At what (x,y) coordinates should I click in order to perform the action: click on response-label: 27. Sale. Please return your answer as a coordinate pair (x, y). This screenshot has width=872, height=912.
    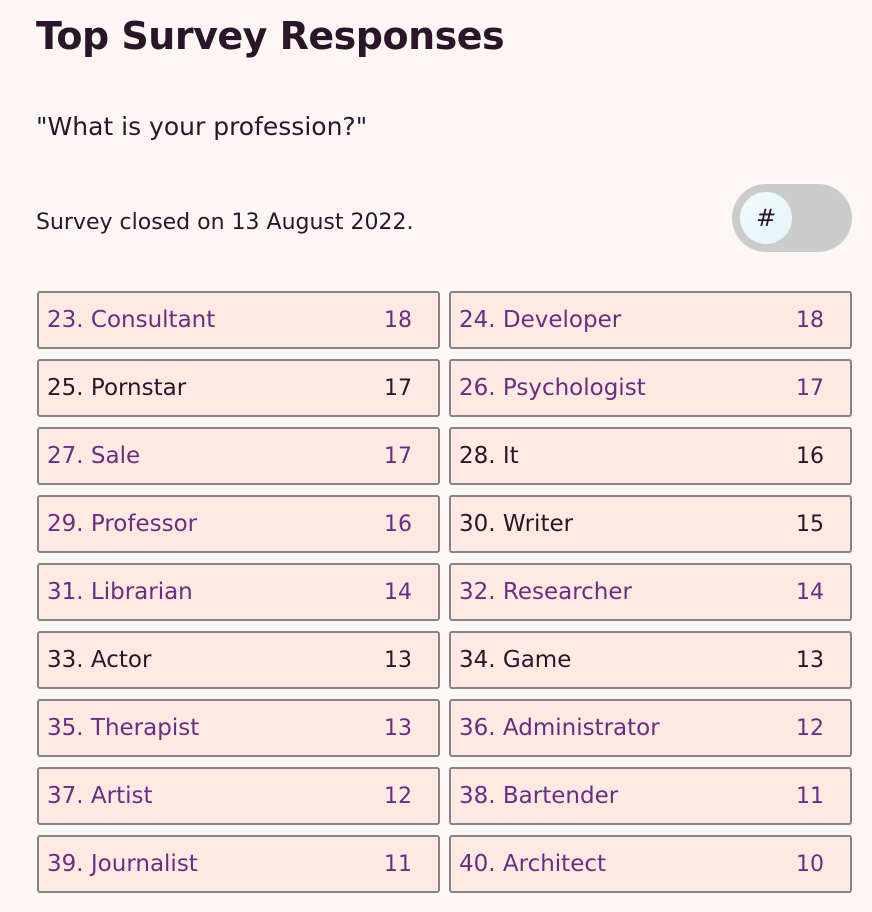
    Looking at the image, I should click on (94, 456).